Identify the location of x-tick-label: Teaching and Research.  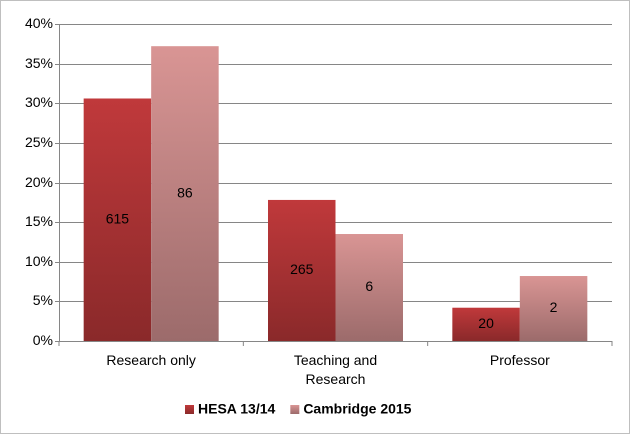
(335, 369).